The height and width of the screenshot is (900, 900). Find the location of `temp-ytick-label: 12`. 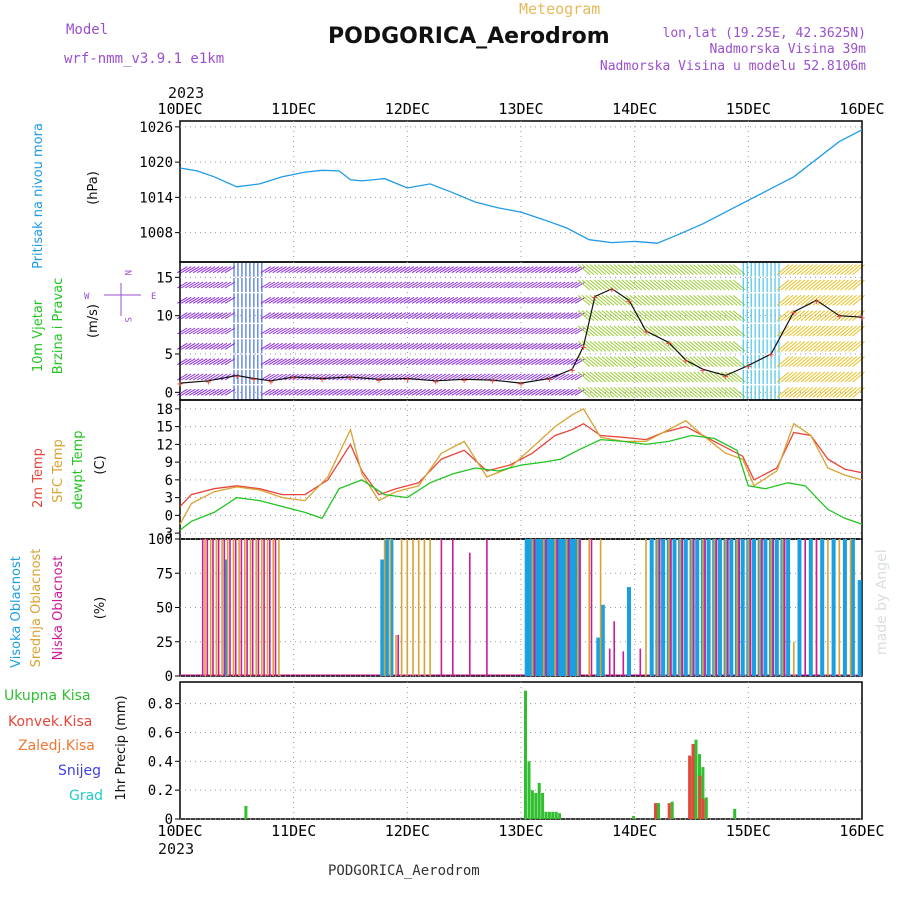

temp-ytick-label: 12 is located at coordinates (164, 445).